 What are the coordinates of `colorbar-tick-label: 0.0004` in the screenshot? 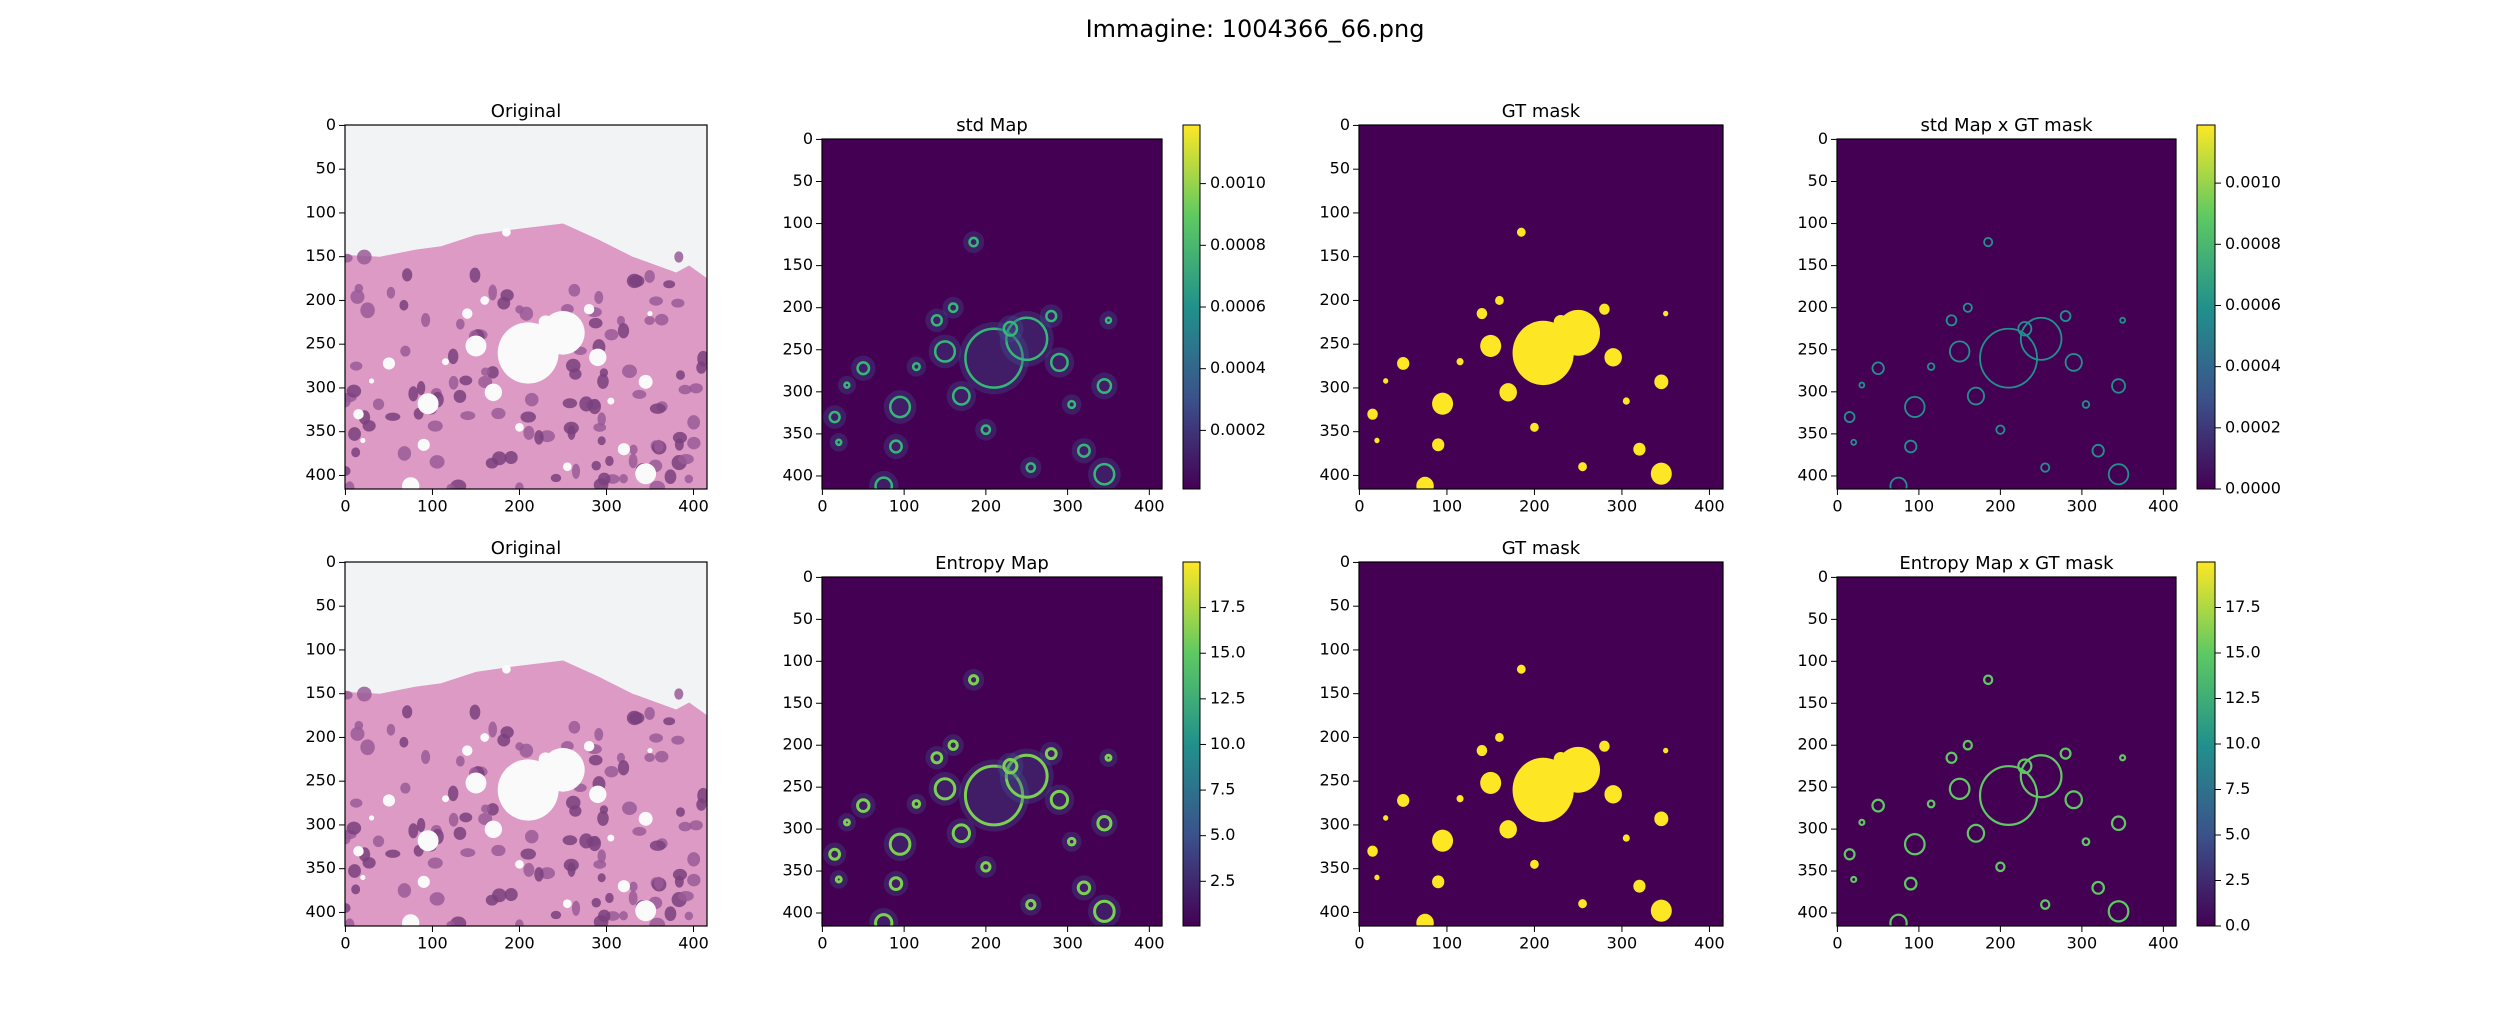 It's located at (2253, 365).